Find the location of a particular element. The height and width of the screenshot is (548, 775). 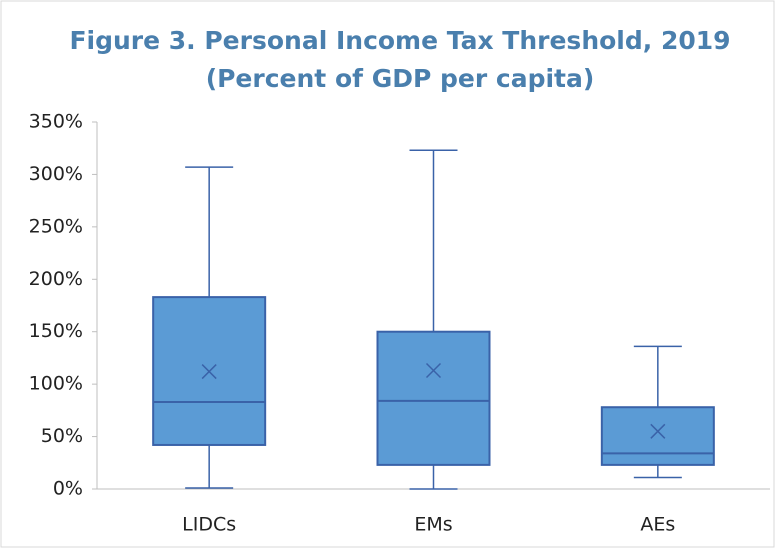

y-tick-label: 0% is located at coordinates (68, 489).